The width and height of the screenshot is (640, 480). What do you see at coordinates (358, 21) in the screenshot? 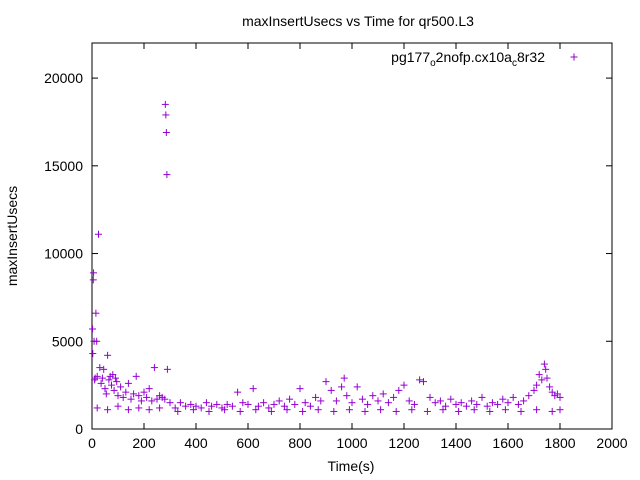
I see `chart-title: maxInsertUsecs vs Time for qr500.L3` at bounding box center [358, 21].